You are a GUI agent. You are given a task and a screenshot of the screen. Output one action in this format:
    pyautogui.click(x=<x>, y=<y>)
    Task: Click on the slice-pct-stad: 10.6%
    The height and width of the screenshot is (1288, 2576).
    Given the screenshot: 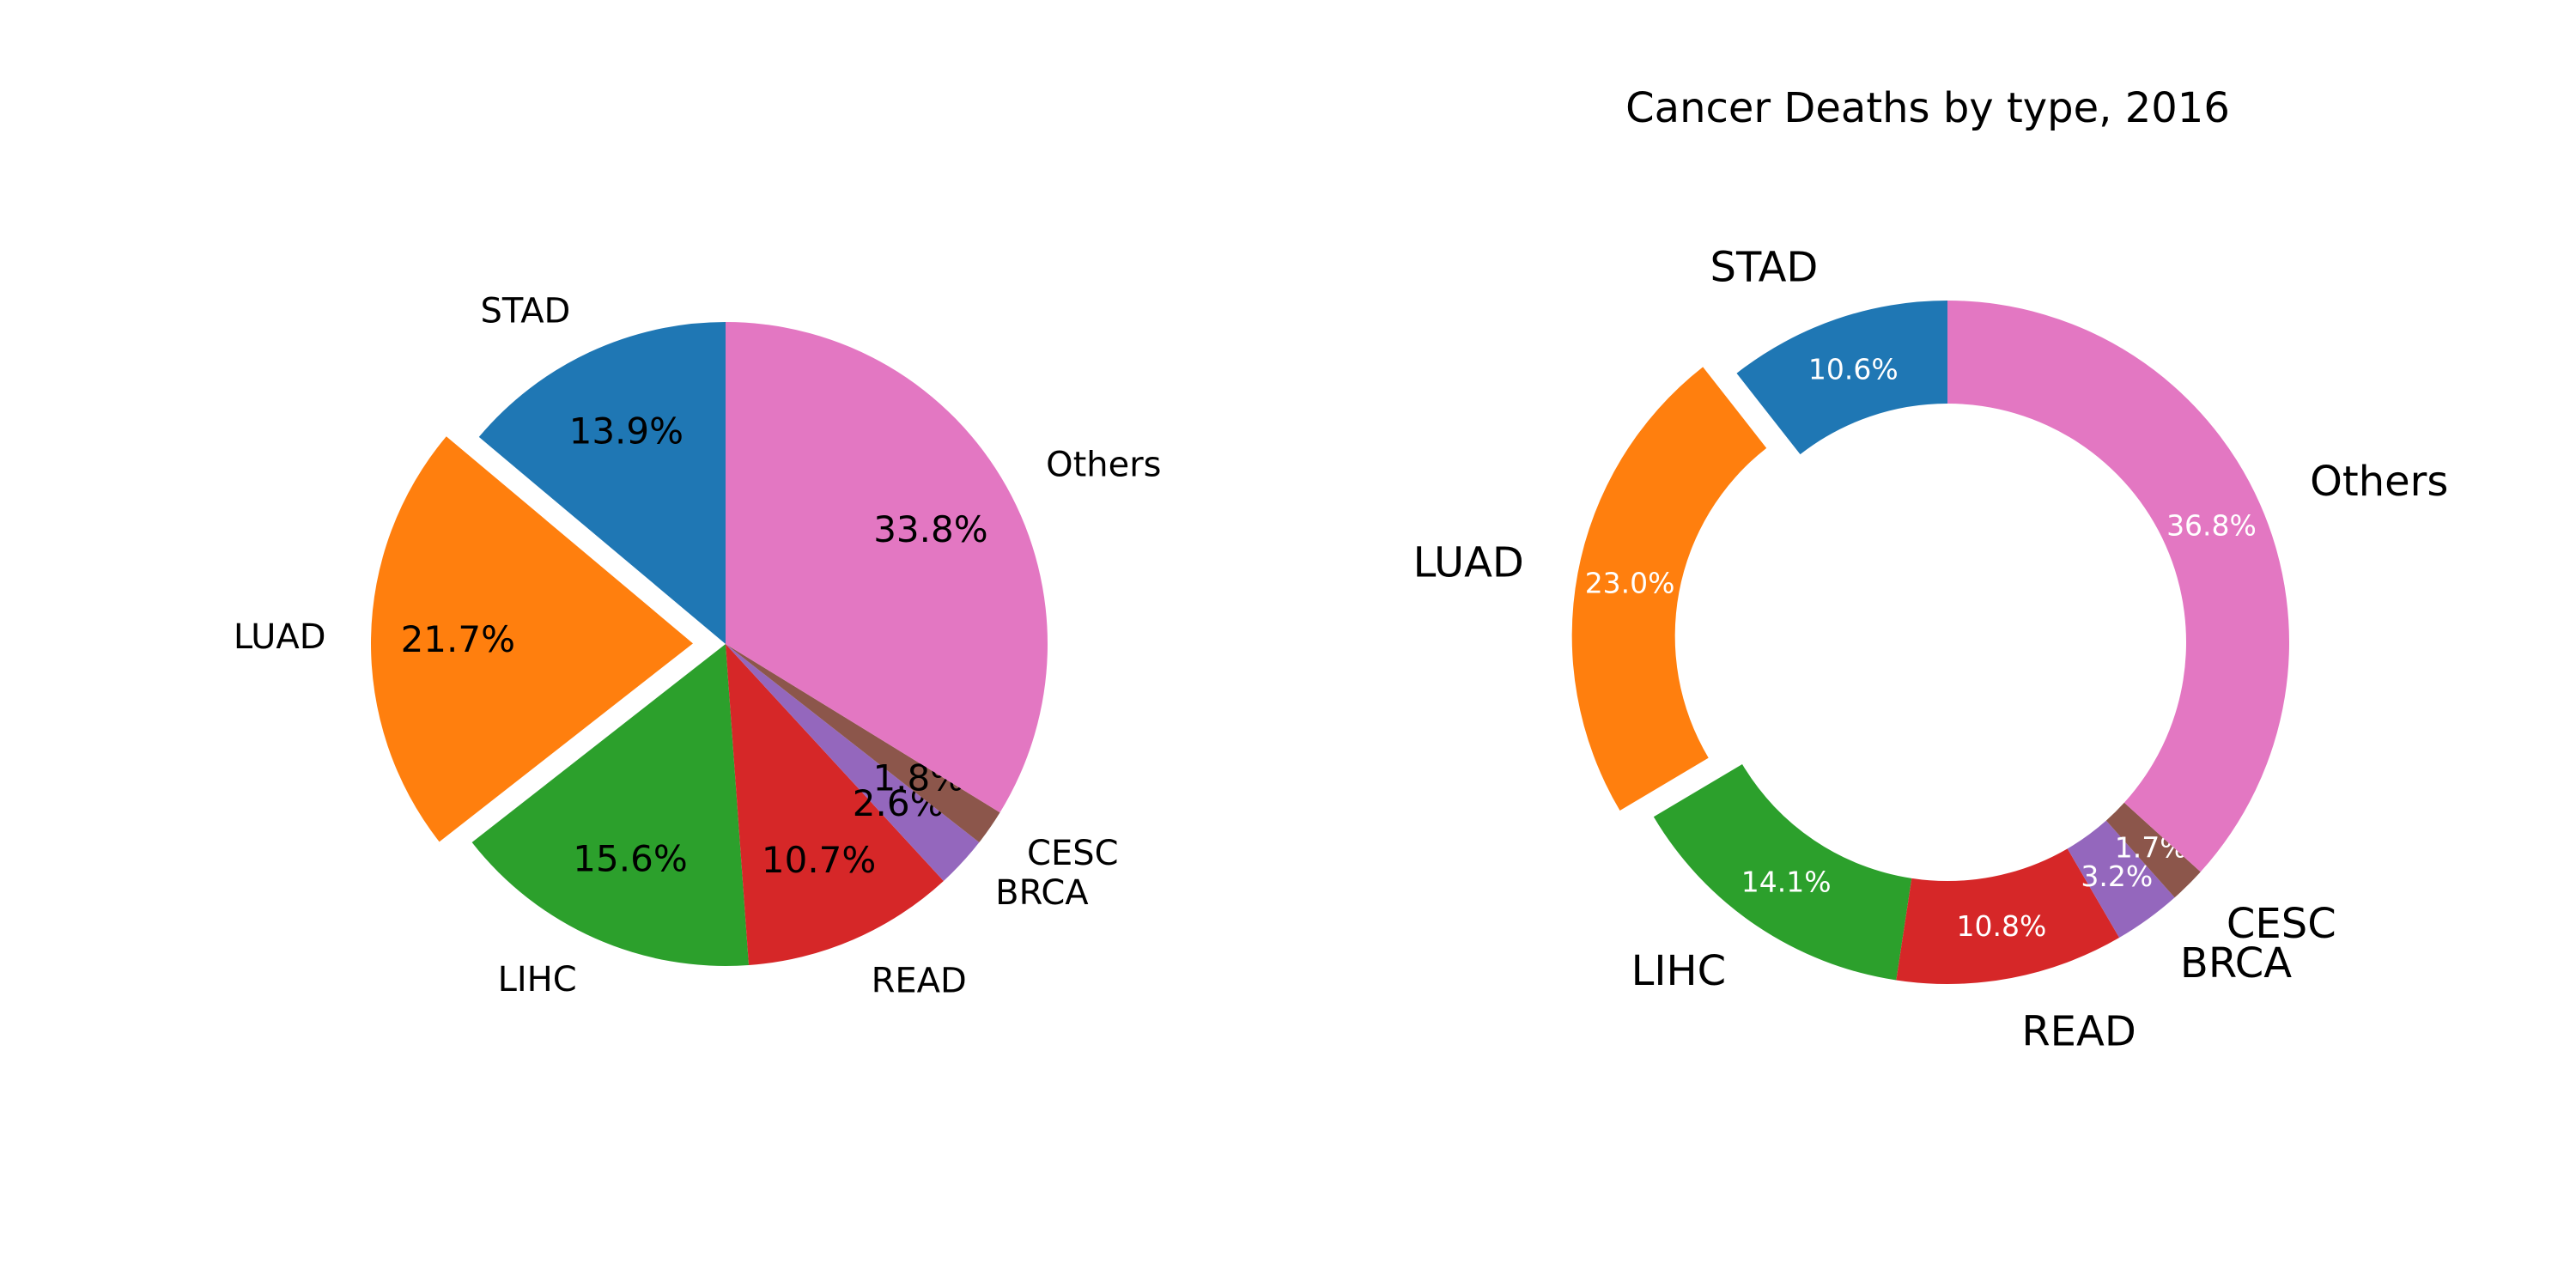 What is the action you would take?
    pyautogui.click(x=1853, y=369)
    